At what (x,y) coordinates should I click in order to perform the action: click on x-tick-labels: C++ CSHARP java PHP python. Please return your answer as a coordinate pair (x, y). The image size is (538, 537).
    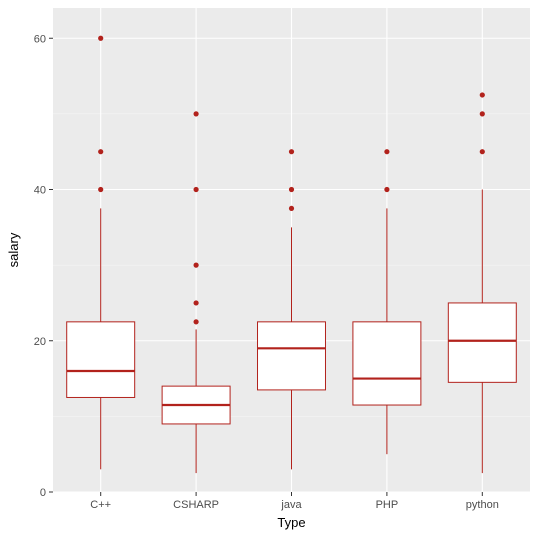
    Looking at the image, I should click on (294, 505).